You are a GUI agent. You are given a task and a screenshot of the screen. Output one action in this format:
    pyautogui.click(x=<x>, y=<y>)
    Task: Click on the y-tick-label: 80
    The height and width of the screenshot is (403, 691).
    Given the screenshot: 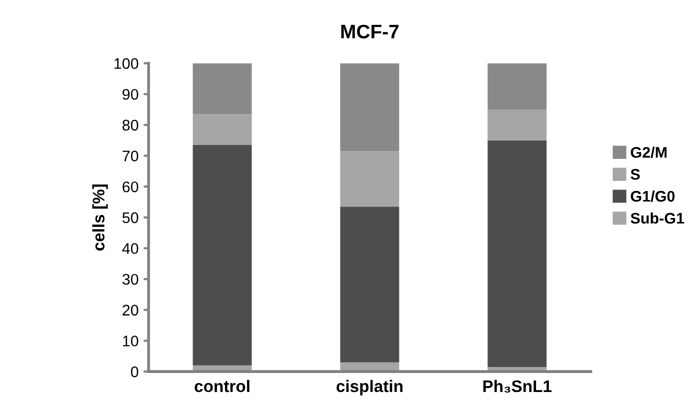 What is the action you would take?
    pyautogui.click(x=130, y=125)
    